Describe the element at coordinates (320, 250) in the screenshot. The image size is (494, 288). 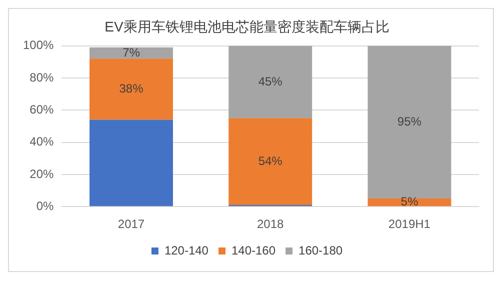
I see `legend-label: 160-180` at that location.